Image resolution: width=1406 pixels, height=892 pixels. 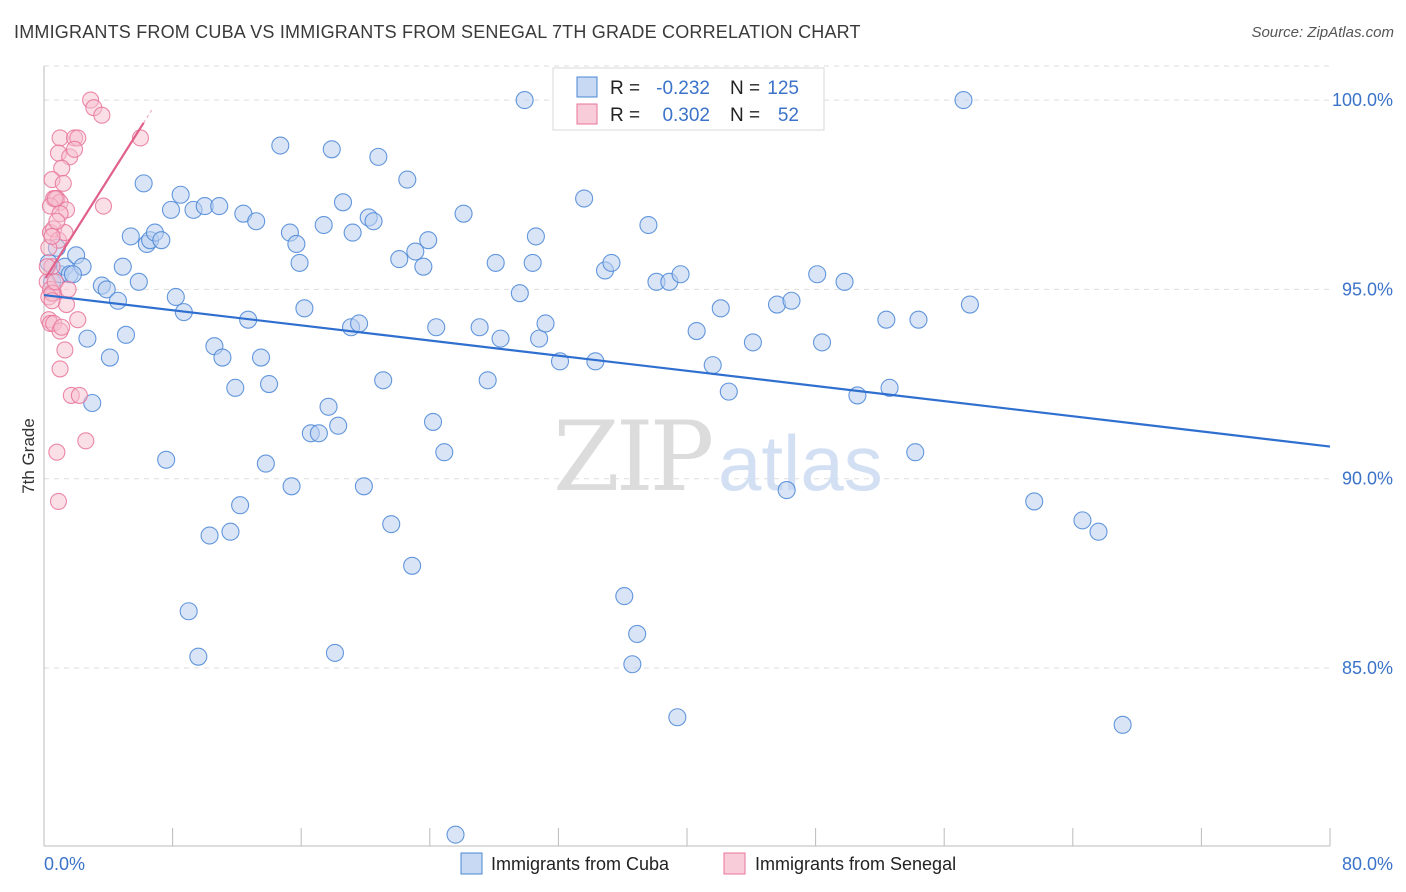 I want to click on y-tick-label: 100.0%, so click(x=1362, y=100).